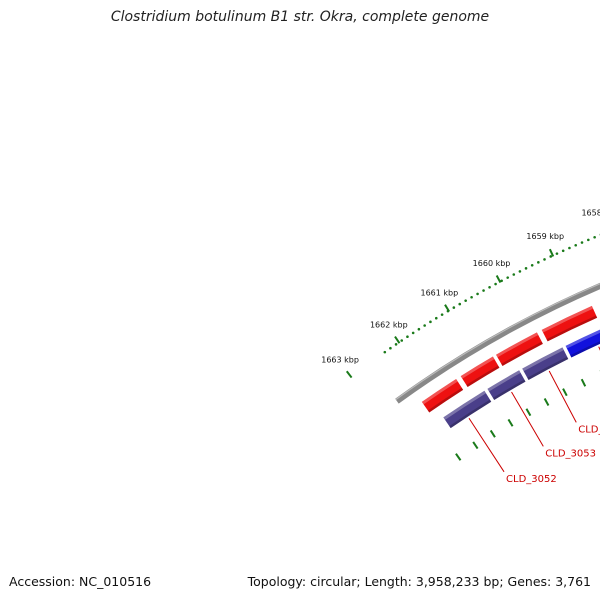 This screenshot has height=600, width=600. I want to click on backbone-band, so click(497, 343).